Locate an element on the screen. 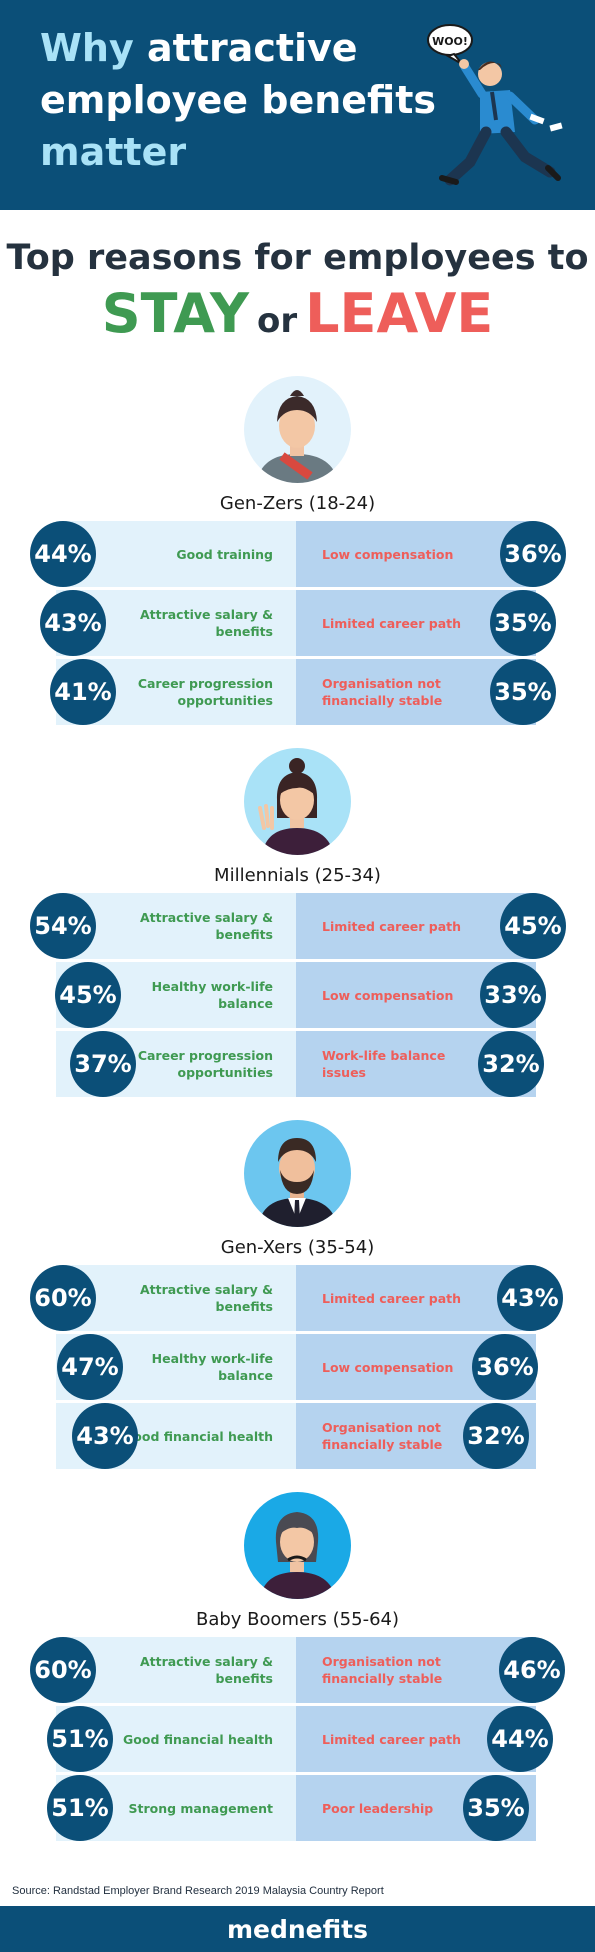 Image resolution: width=595 pixels, height=1952 pixels. stay-percentage: 41% is located at coordinates (83, 692).